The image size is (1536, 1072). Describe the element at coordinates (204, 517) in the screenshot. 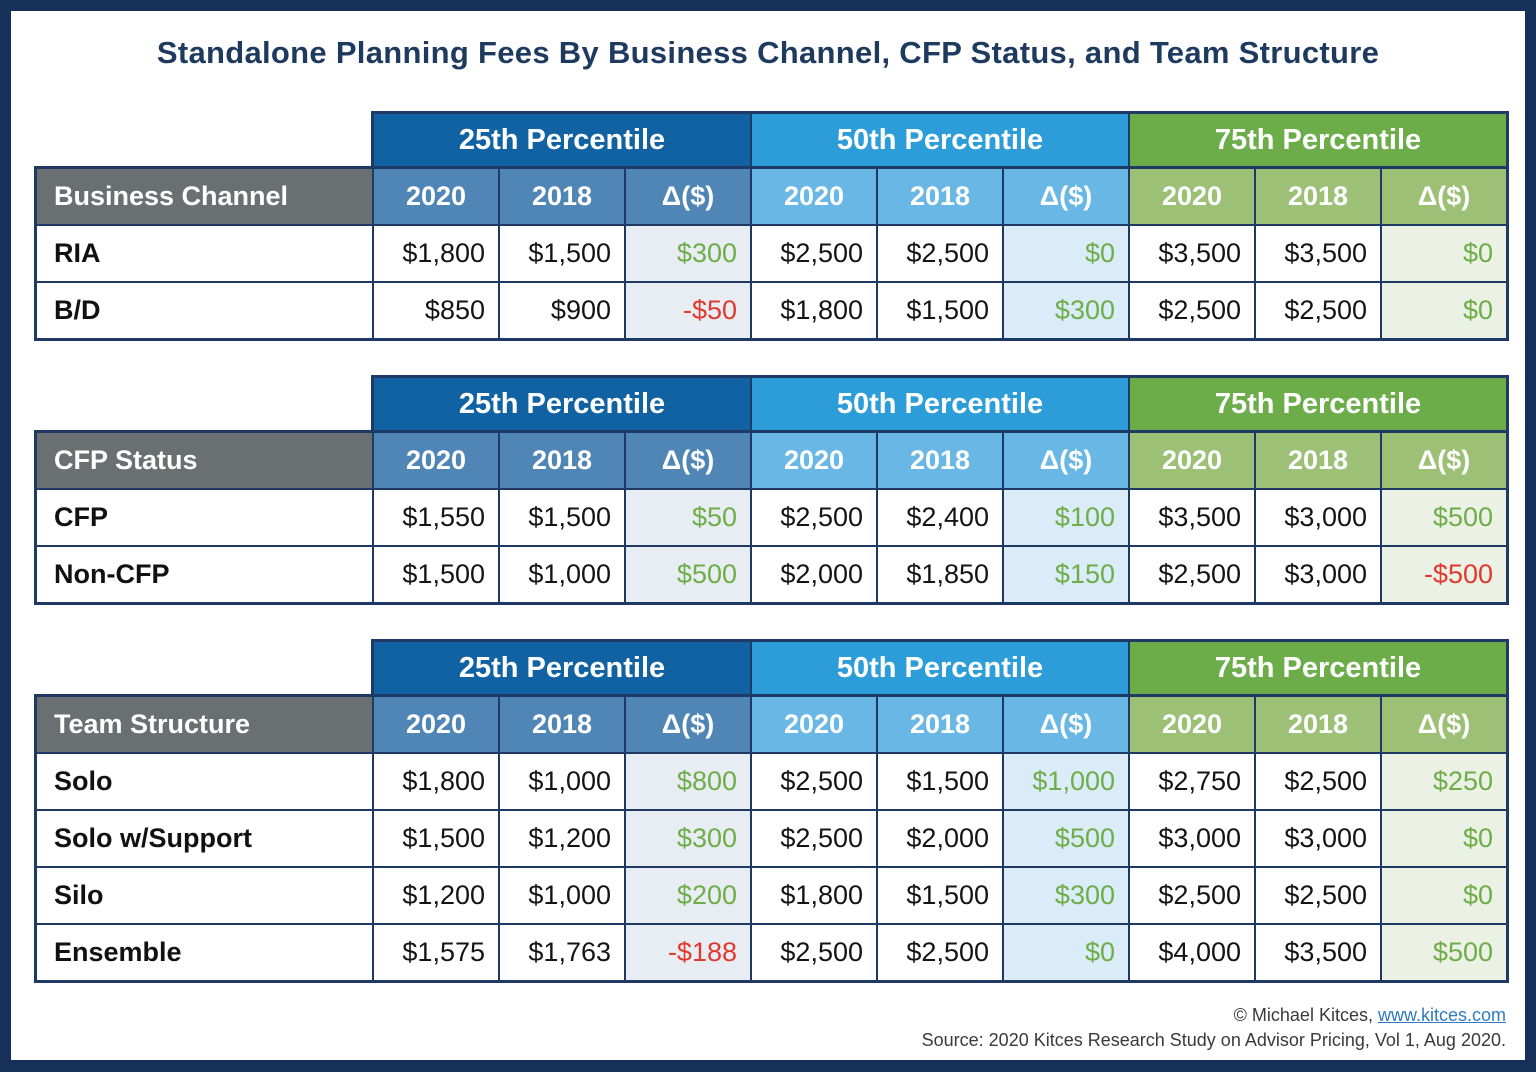

I see `row-label: CFP` at that location.